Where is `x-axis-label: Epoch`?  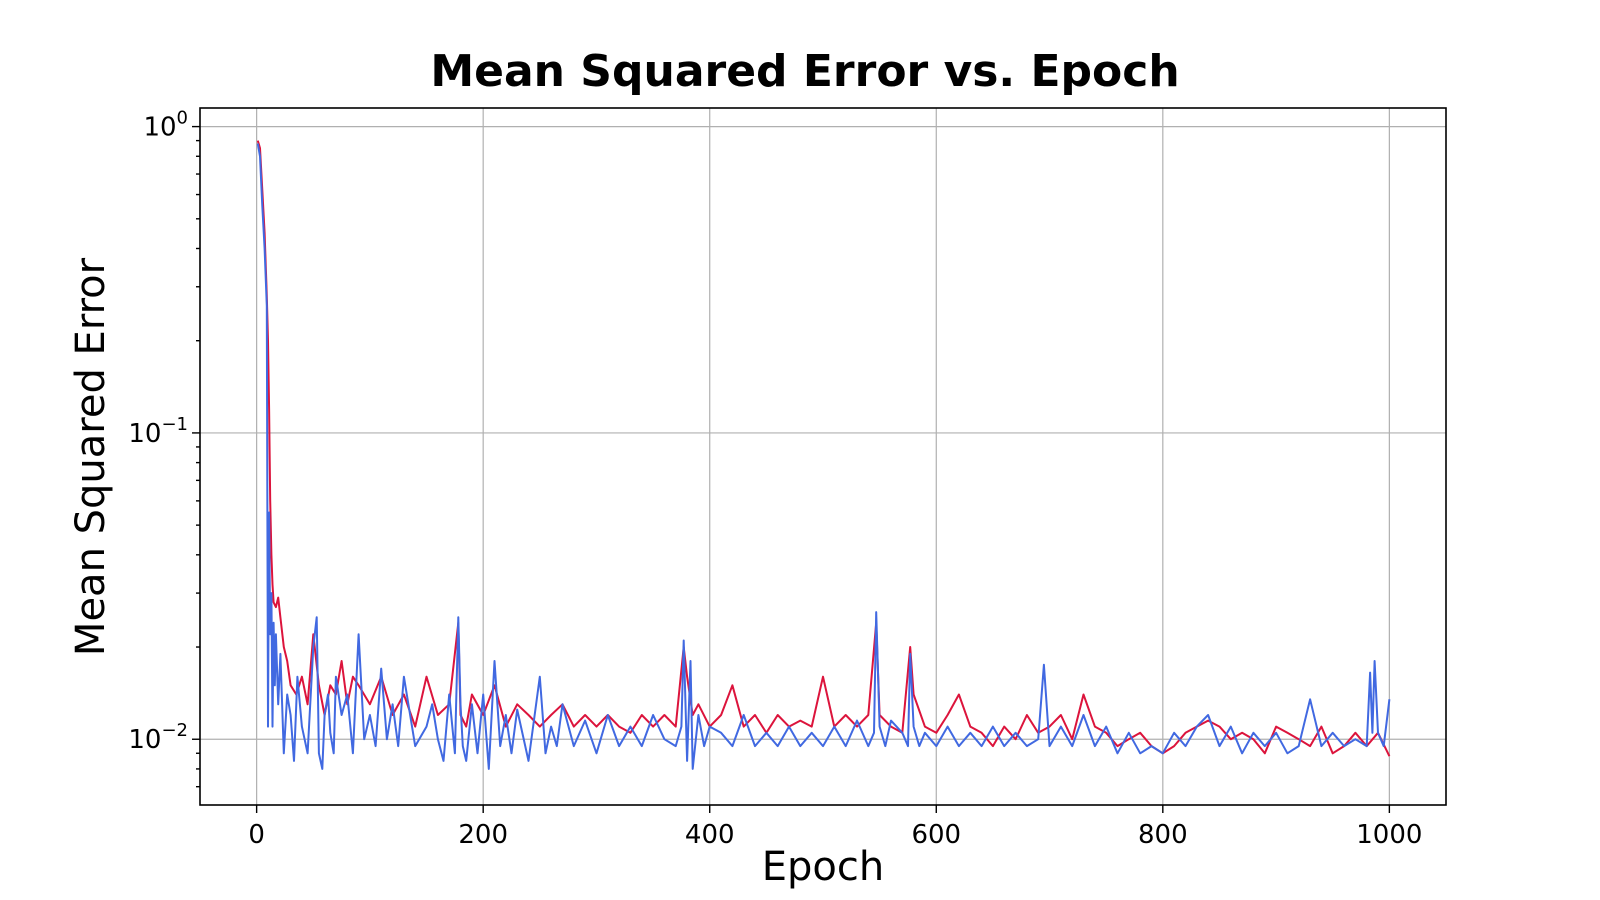
x-axis-label: Epoch is located at coordinates (823, 867).